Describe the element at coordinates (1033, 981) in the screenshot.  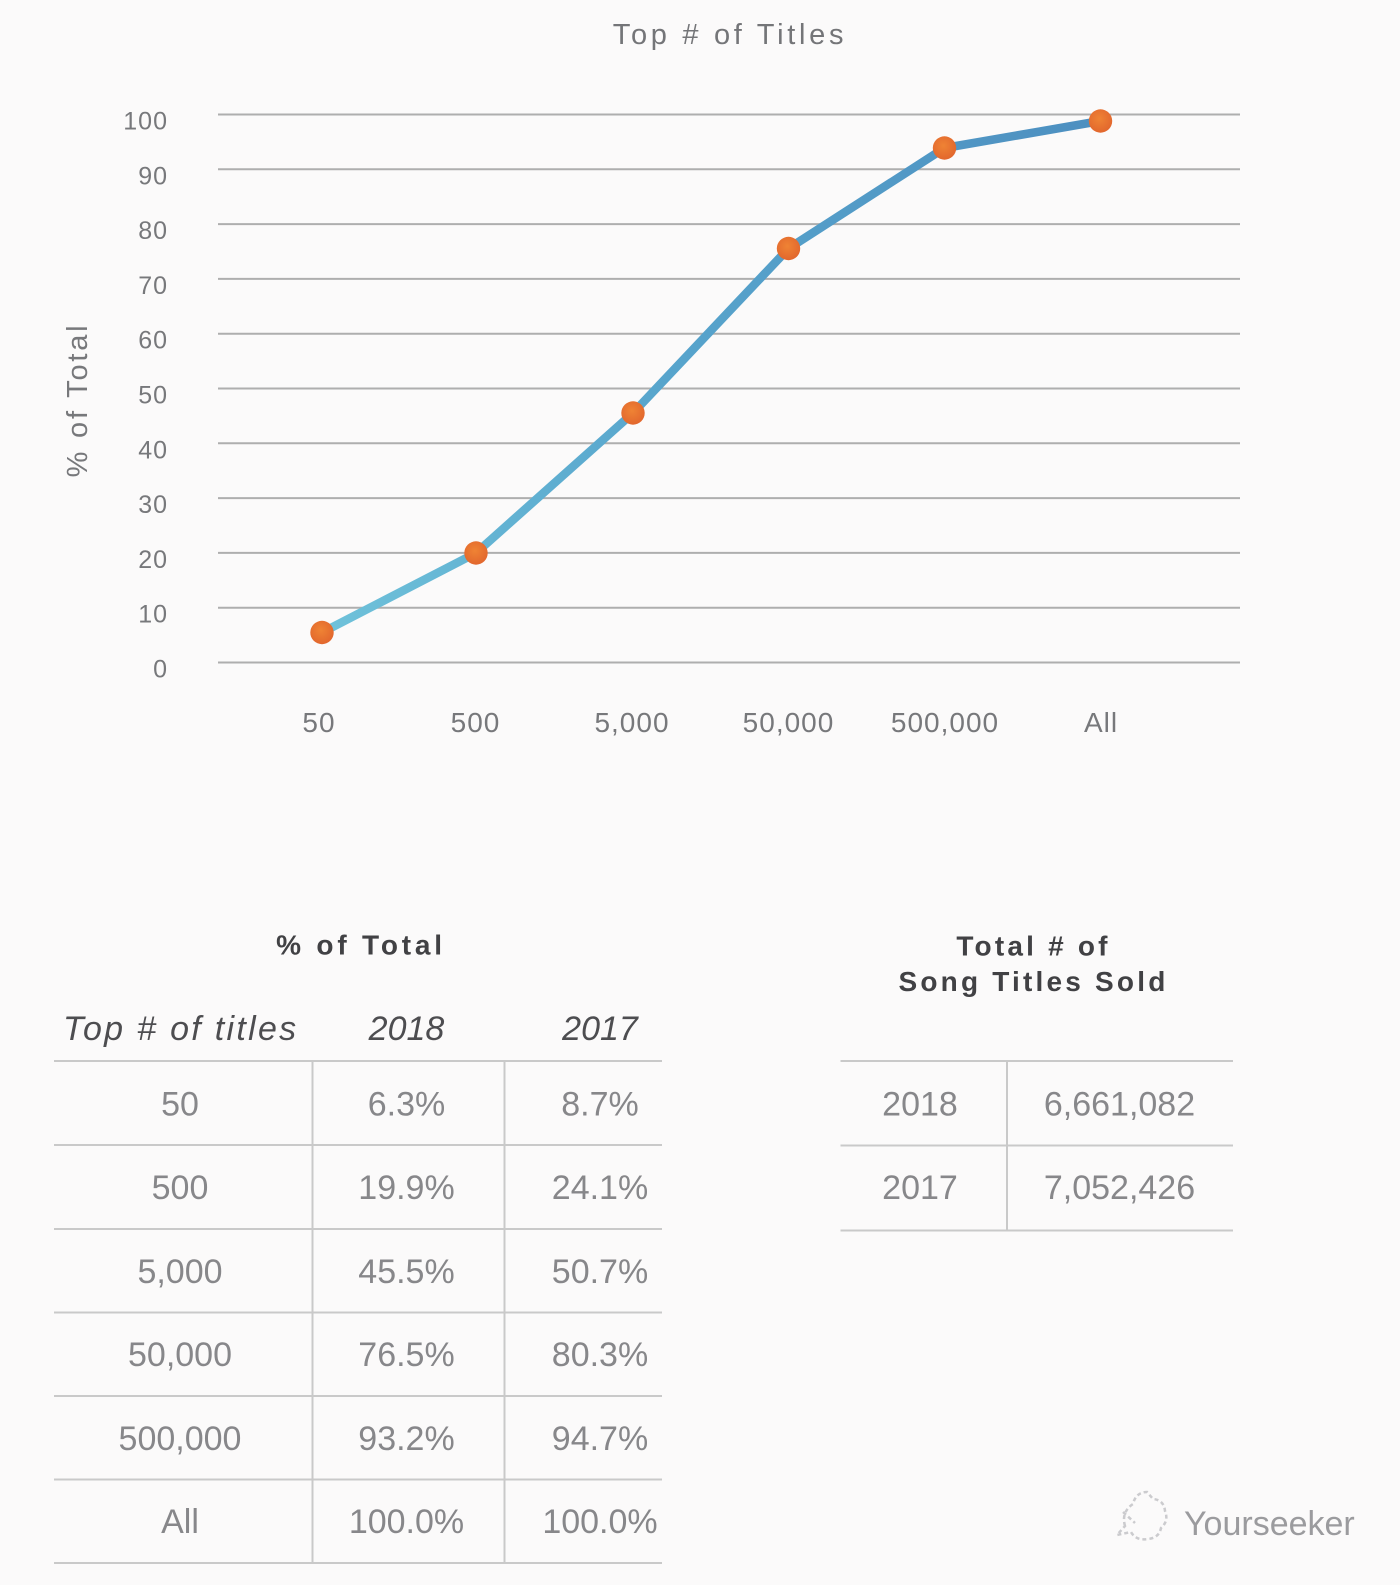
I see `svg-text: Song Titles Sold` at that location.